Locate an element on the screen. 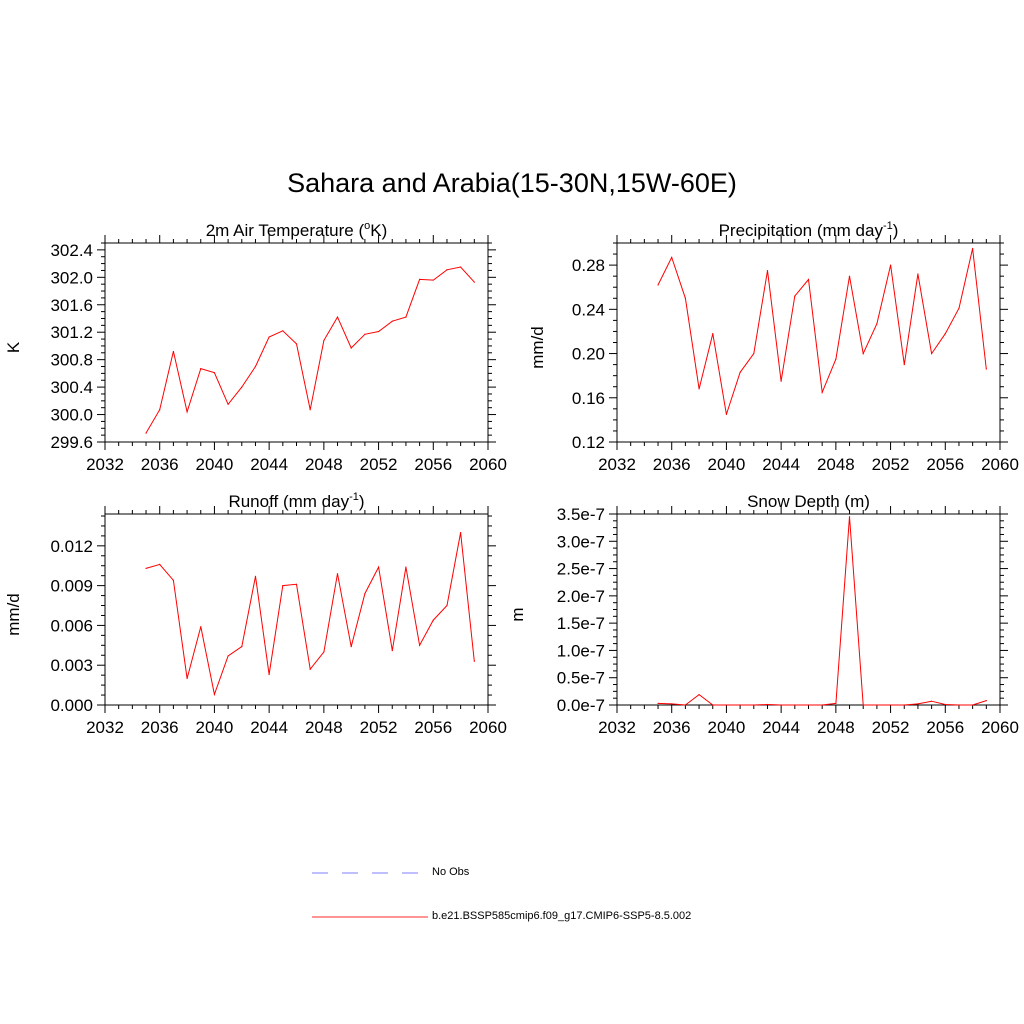 The height and width of the screenshot is (1024, 1024). y-tick-label: 1.5e-7 is located at coordinates (581, 623).